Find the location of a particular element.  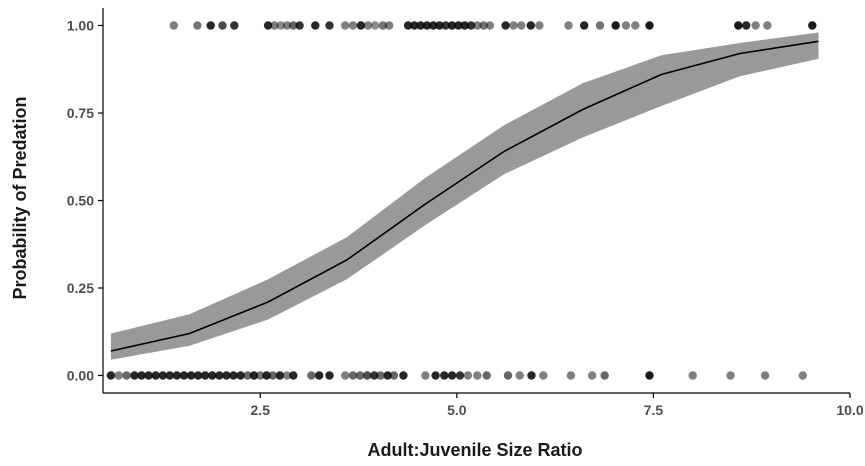

x-axis-title: Adult:Juvenile Size Ratio is located at coordinates (474, 450).